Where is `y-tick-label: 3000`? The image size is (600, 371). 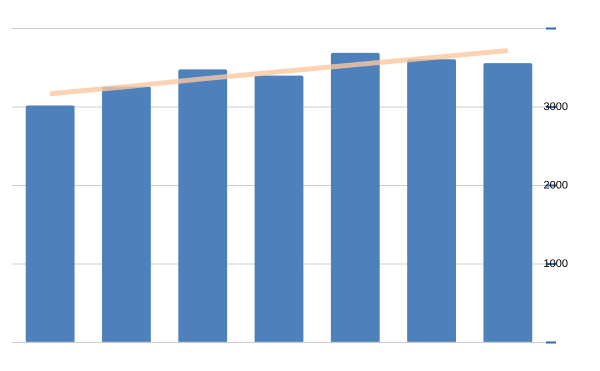 y-tick-label: 3000 is located at coordinates (556, 107).